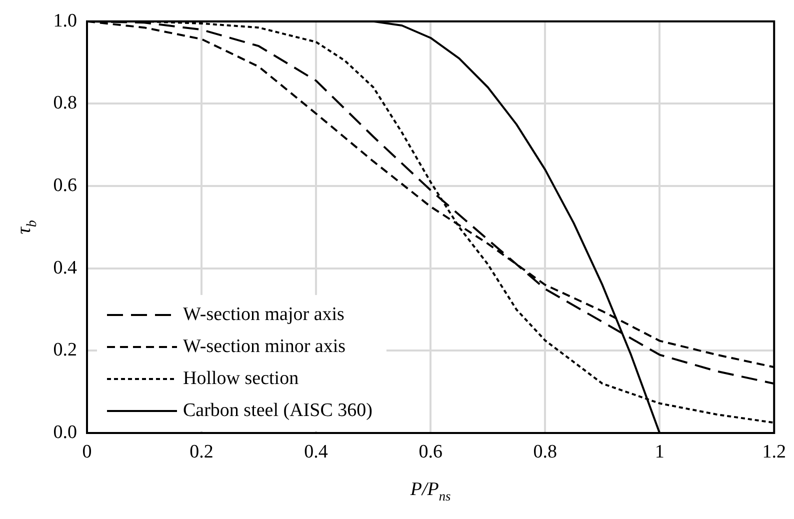 This screenshot has width=794, height=519. Describe the element at coordinates (202, 451) in the screenshot. I see `x-tick-label: 0.2` at that location.